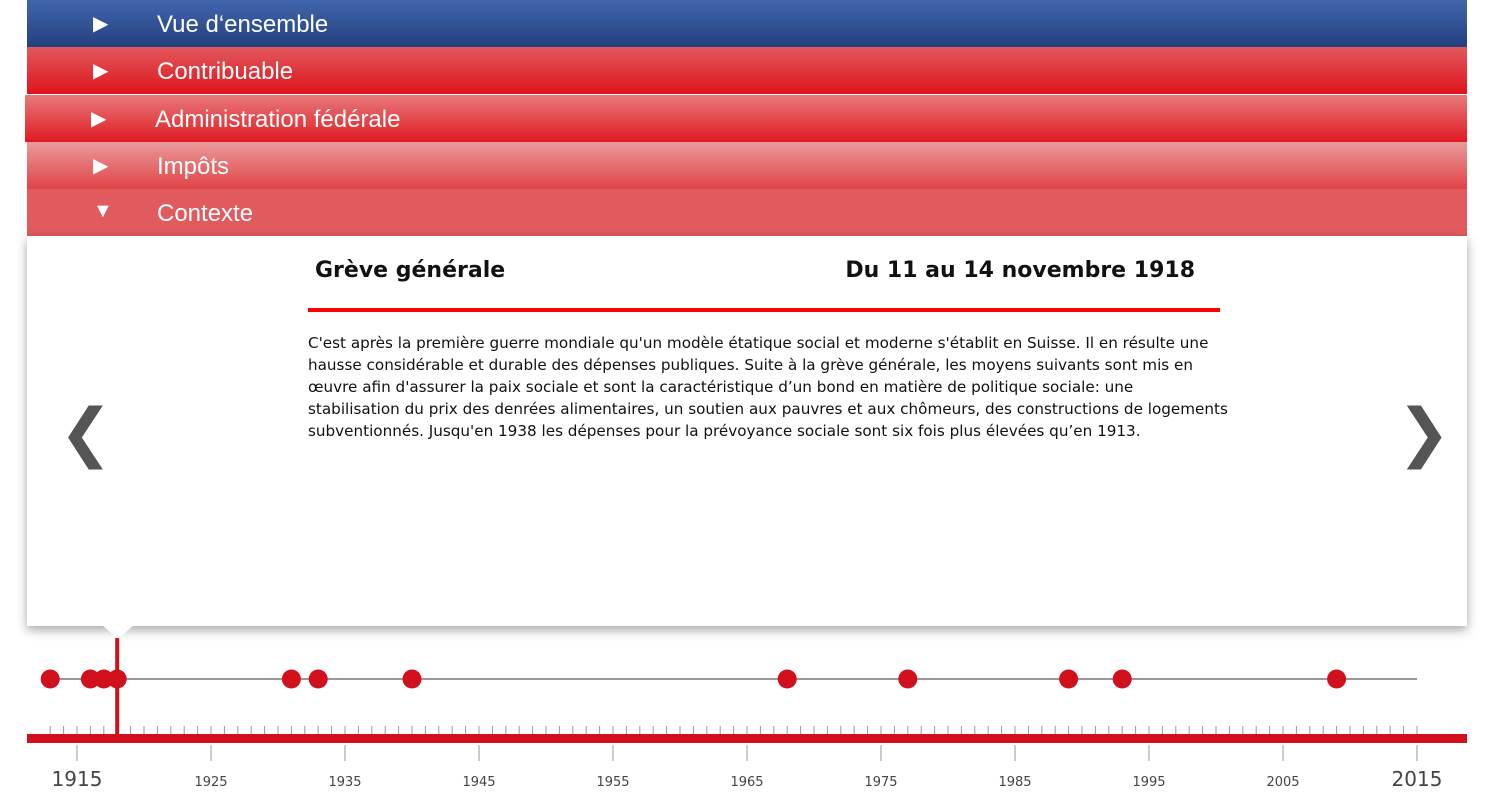 Image resolution: width=1495 pixels, height=810 pixels. I want to click on event-title: Grève générale, so click(410, 270).